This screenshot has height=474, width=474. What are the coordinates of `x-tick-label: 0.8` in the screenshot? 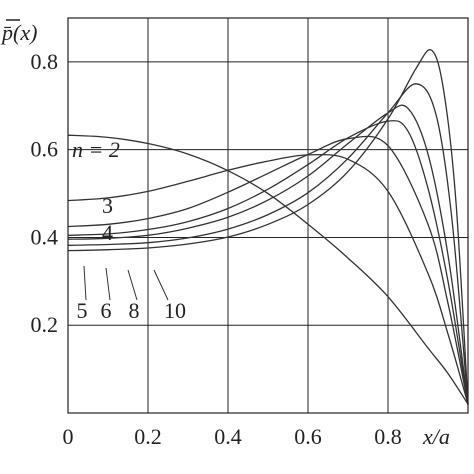 It's located at (388, 436).